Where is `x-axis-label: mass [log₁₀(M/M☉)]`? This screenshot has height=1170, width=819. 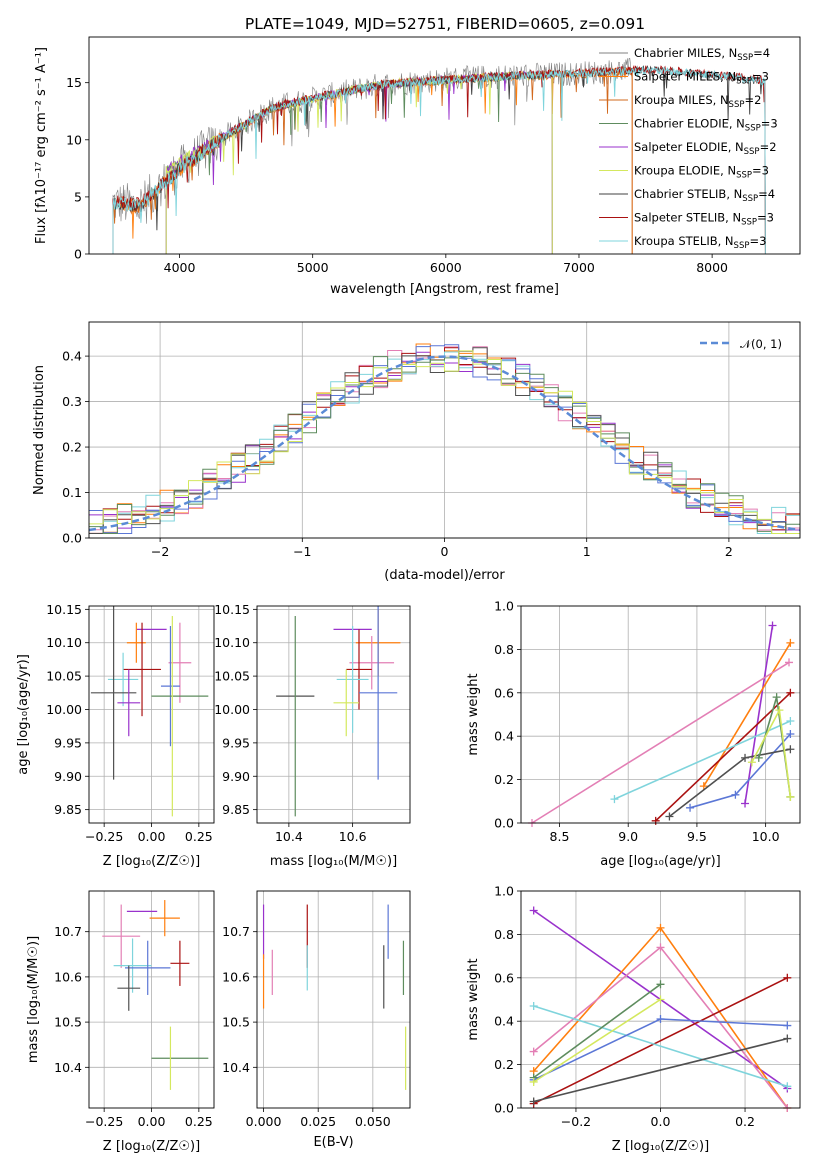 x-axis-label: mass [log₁₀(M/M☉)] is located at coordinates (333, 861).